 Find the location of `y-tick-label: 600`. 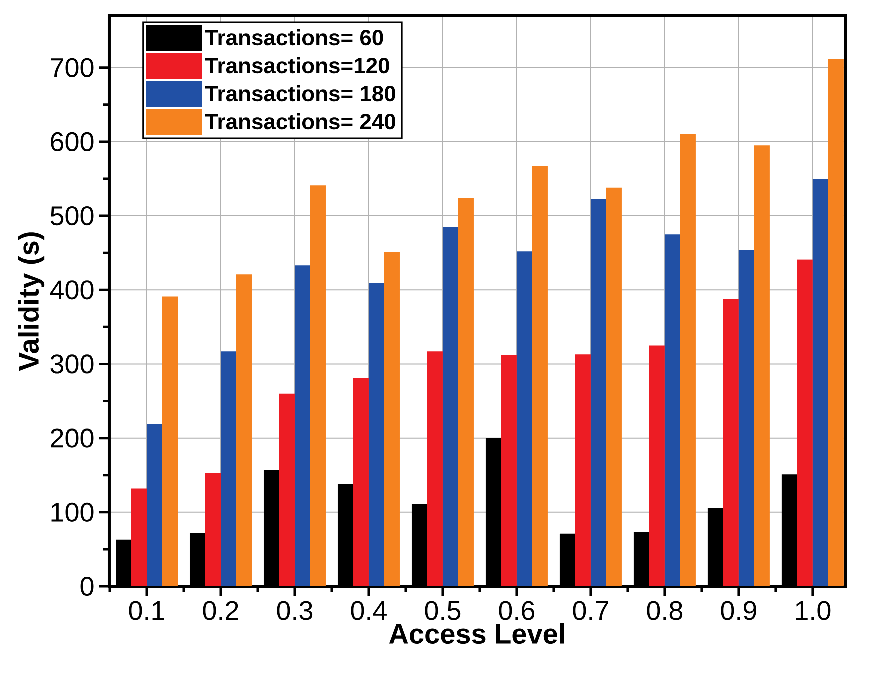

y-tick-label: 600 is located at coordinates (72, 142).